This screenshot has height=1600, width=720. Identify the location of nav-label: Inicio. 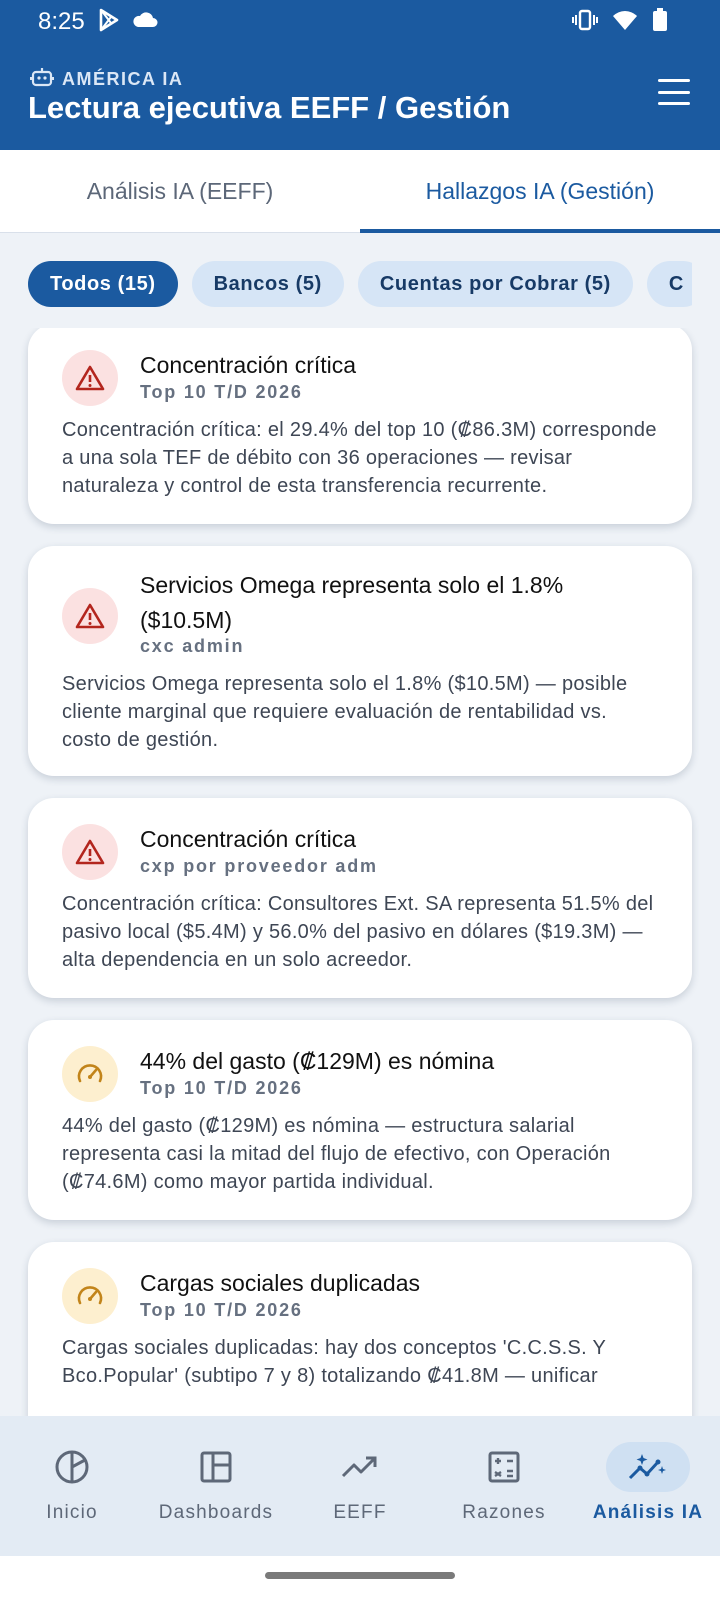
(72, 1512).